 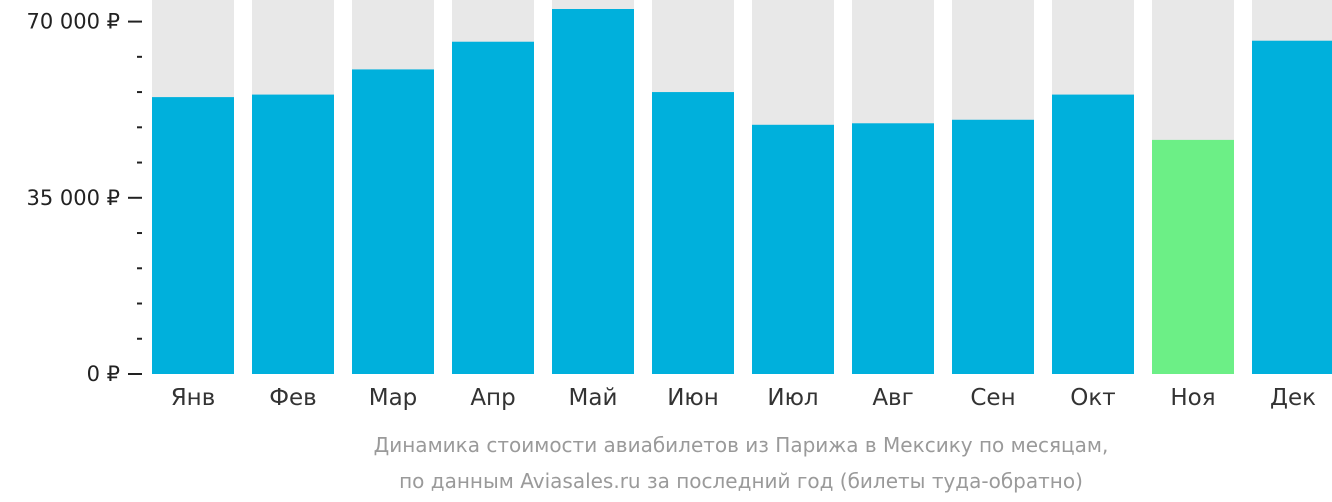 What do you see at coordinates (792, 398) in the screenshot?
I see `x-tick-label-6: Июл` at bounding box center [792, 398].